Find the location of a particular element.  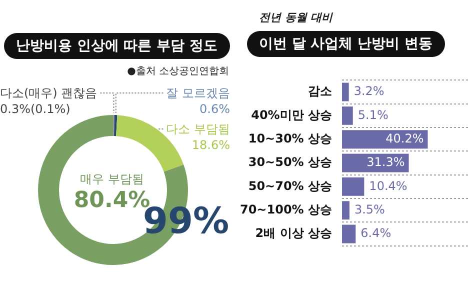

slice-label: 매우 부담됨 is located at coordinates (112, 179).